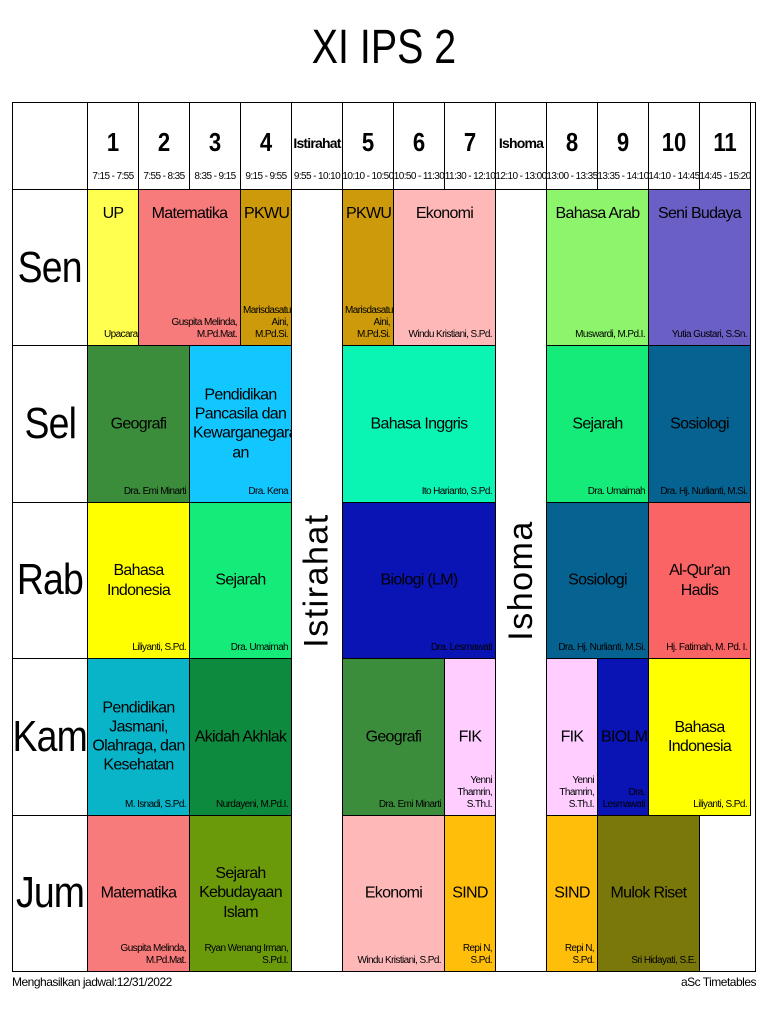 This screenshot has height=1024, width=768. I want to click on lesson-teacher: Hj. Fatimah, M. Pd. I., so click(706, 648).